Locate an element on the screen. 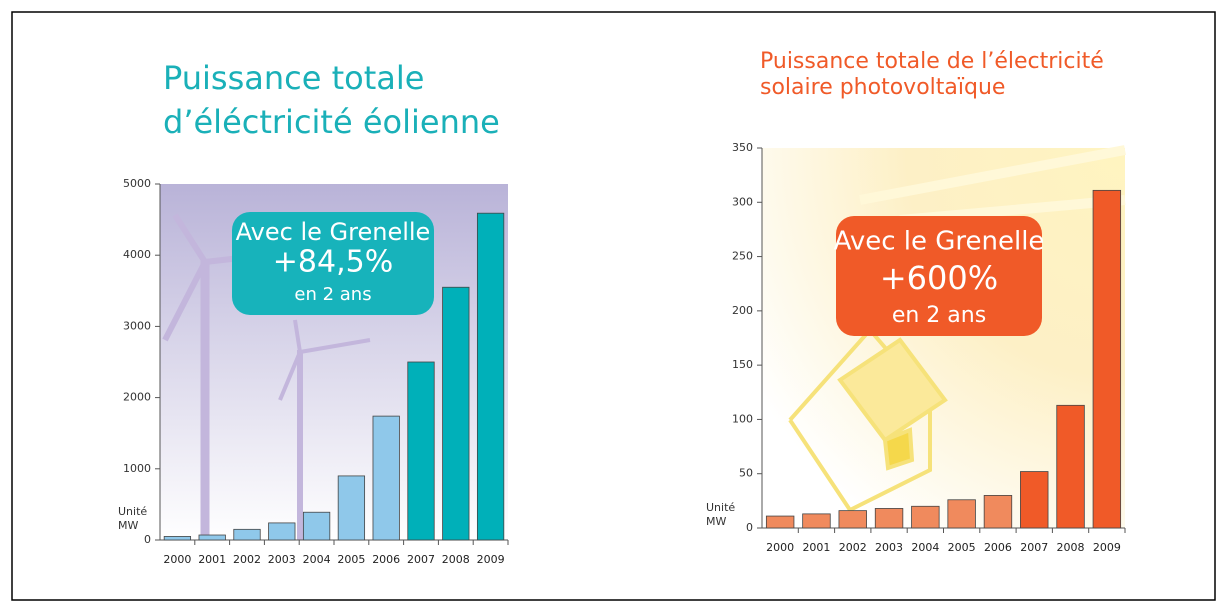  y-tick-label: 3000 is located at coordinates (137, 325).